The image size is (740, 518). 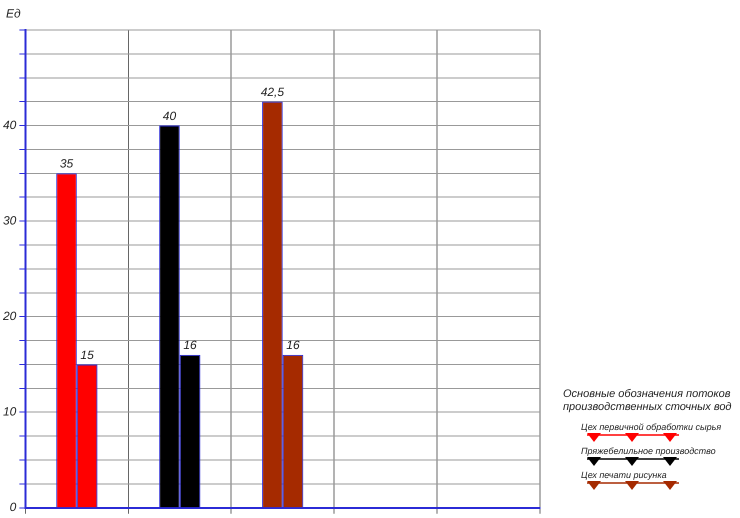 I want to click on y-tick-label: 20, so click(x=9, y=316).